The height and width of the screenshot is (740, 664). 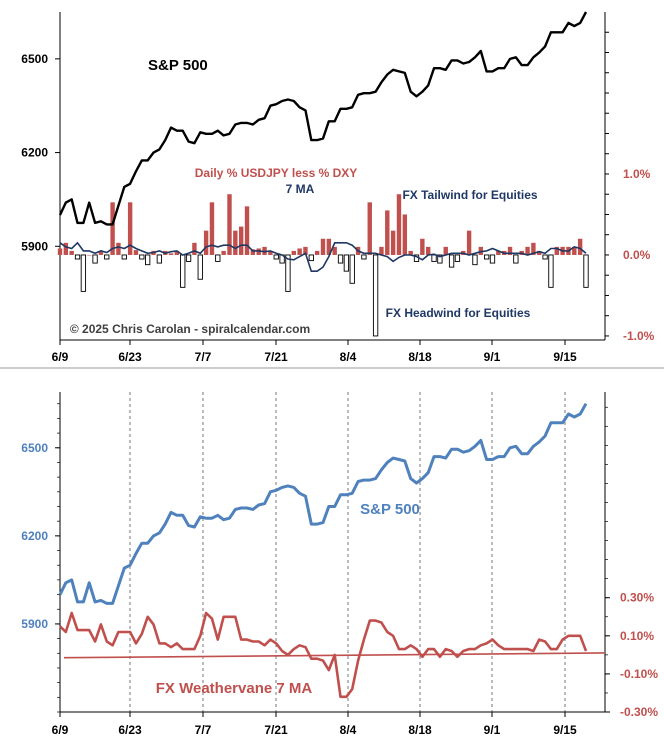 I want to click on bottom-x-tick-label: 8/18, so click(x=420, y=730).